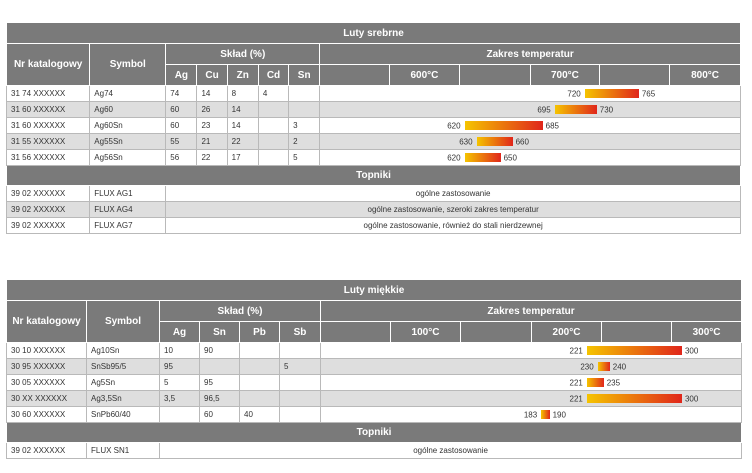 The height and width of the screenshot is (473, 752). Describe the element at coordinates (123, 321) in the screenshot. I see `col-symbol-header: Symbol` at that location.